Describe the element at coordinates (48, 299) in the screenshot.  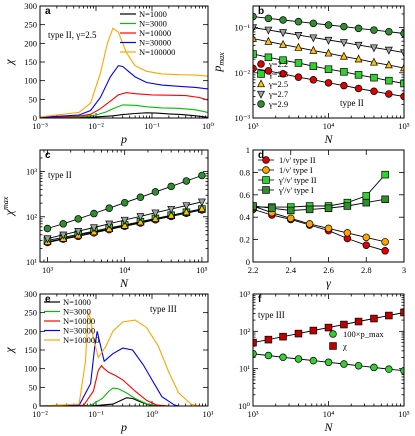
I see `panel-label: e` at that location.